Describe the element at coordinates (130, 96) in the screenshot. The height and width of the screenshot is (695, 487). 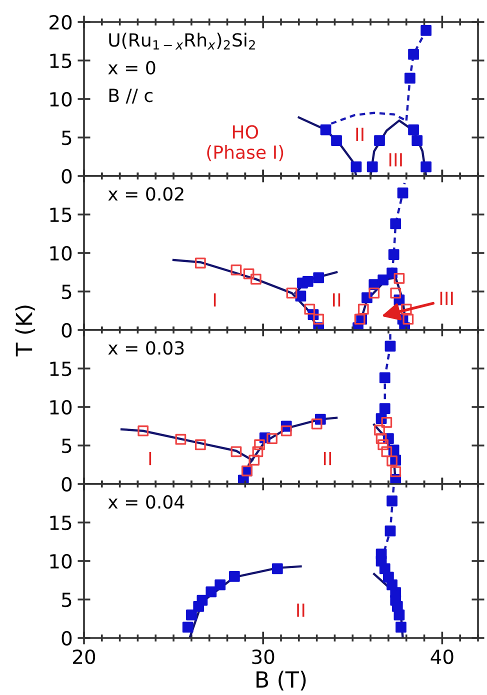
I see `annotation: B // c` at that location.